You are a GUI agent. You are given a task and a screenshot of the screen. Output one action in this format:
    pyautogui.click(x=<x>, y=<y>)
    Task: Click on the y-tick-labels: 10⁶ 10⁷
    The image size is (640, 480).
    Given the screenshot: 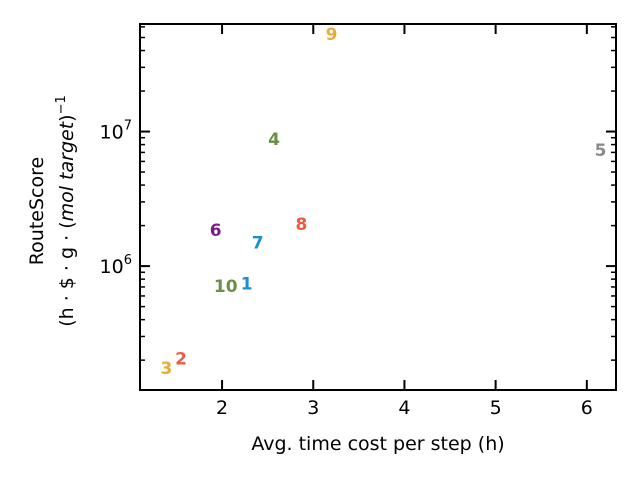 What is the action you would take?
    pyautogui.click(x=116, y=199)
    